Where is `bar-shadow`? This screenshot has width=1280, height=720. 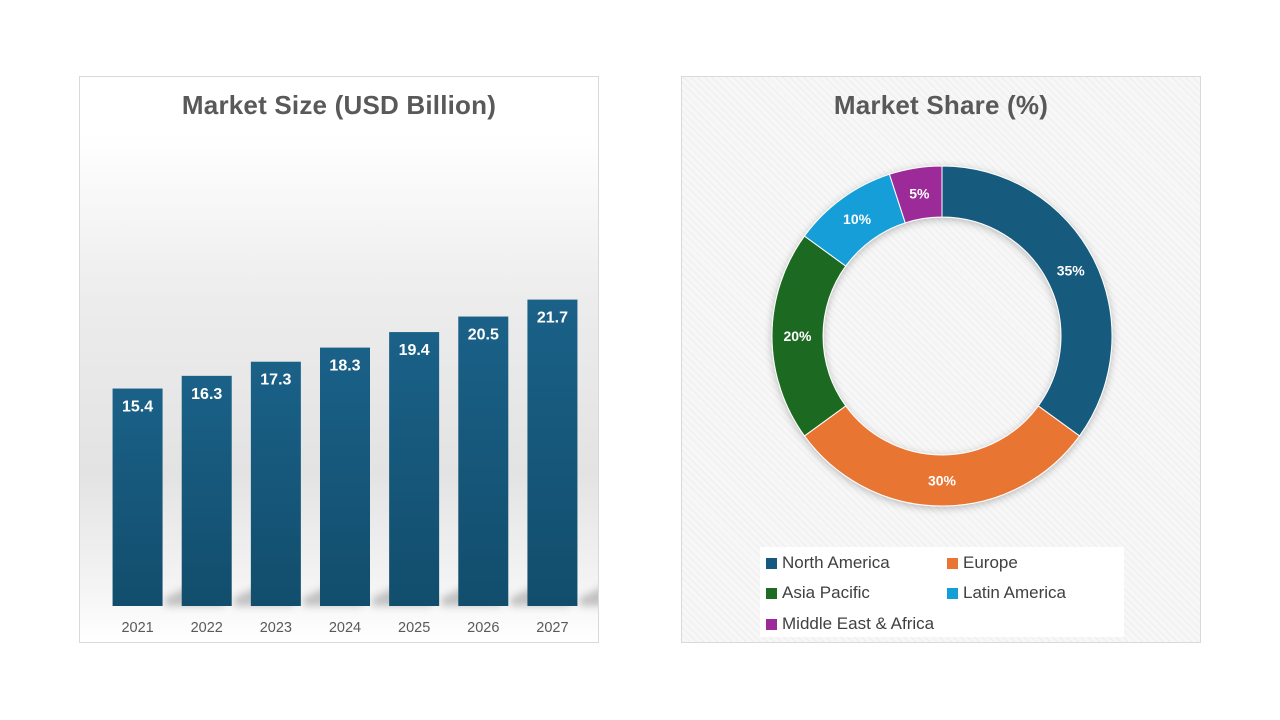
bar-shadow is located at coordinates (588, 597).